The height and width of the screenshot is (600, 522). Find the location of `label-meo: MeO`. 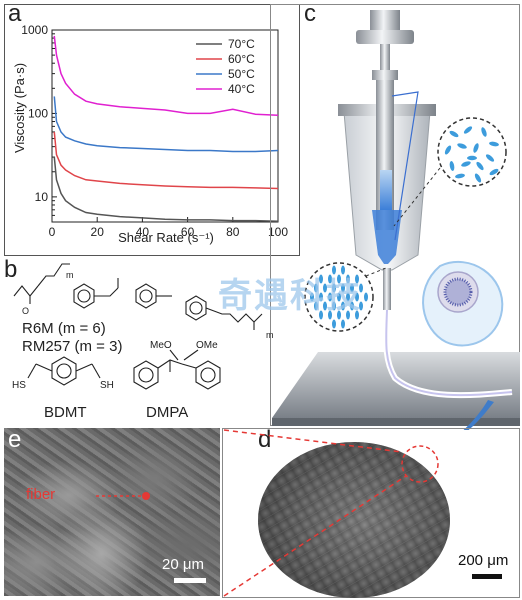

label-meo: MeO is located at coordinates (161, 345).